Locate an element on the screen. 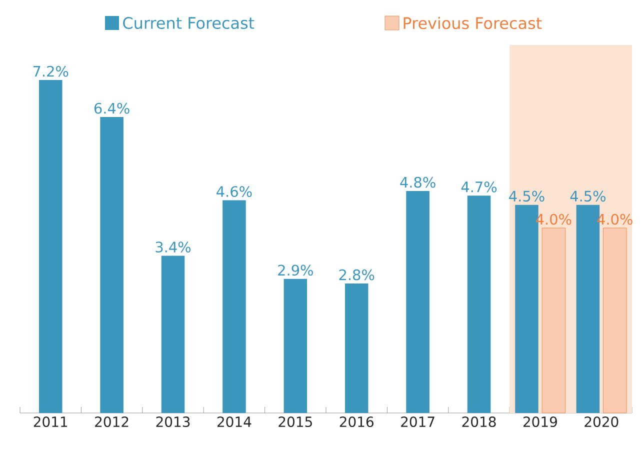 The height and width of the screenshot is (452, 641). data-label: 2.8% is located at coordinates (356, 274).